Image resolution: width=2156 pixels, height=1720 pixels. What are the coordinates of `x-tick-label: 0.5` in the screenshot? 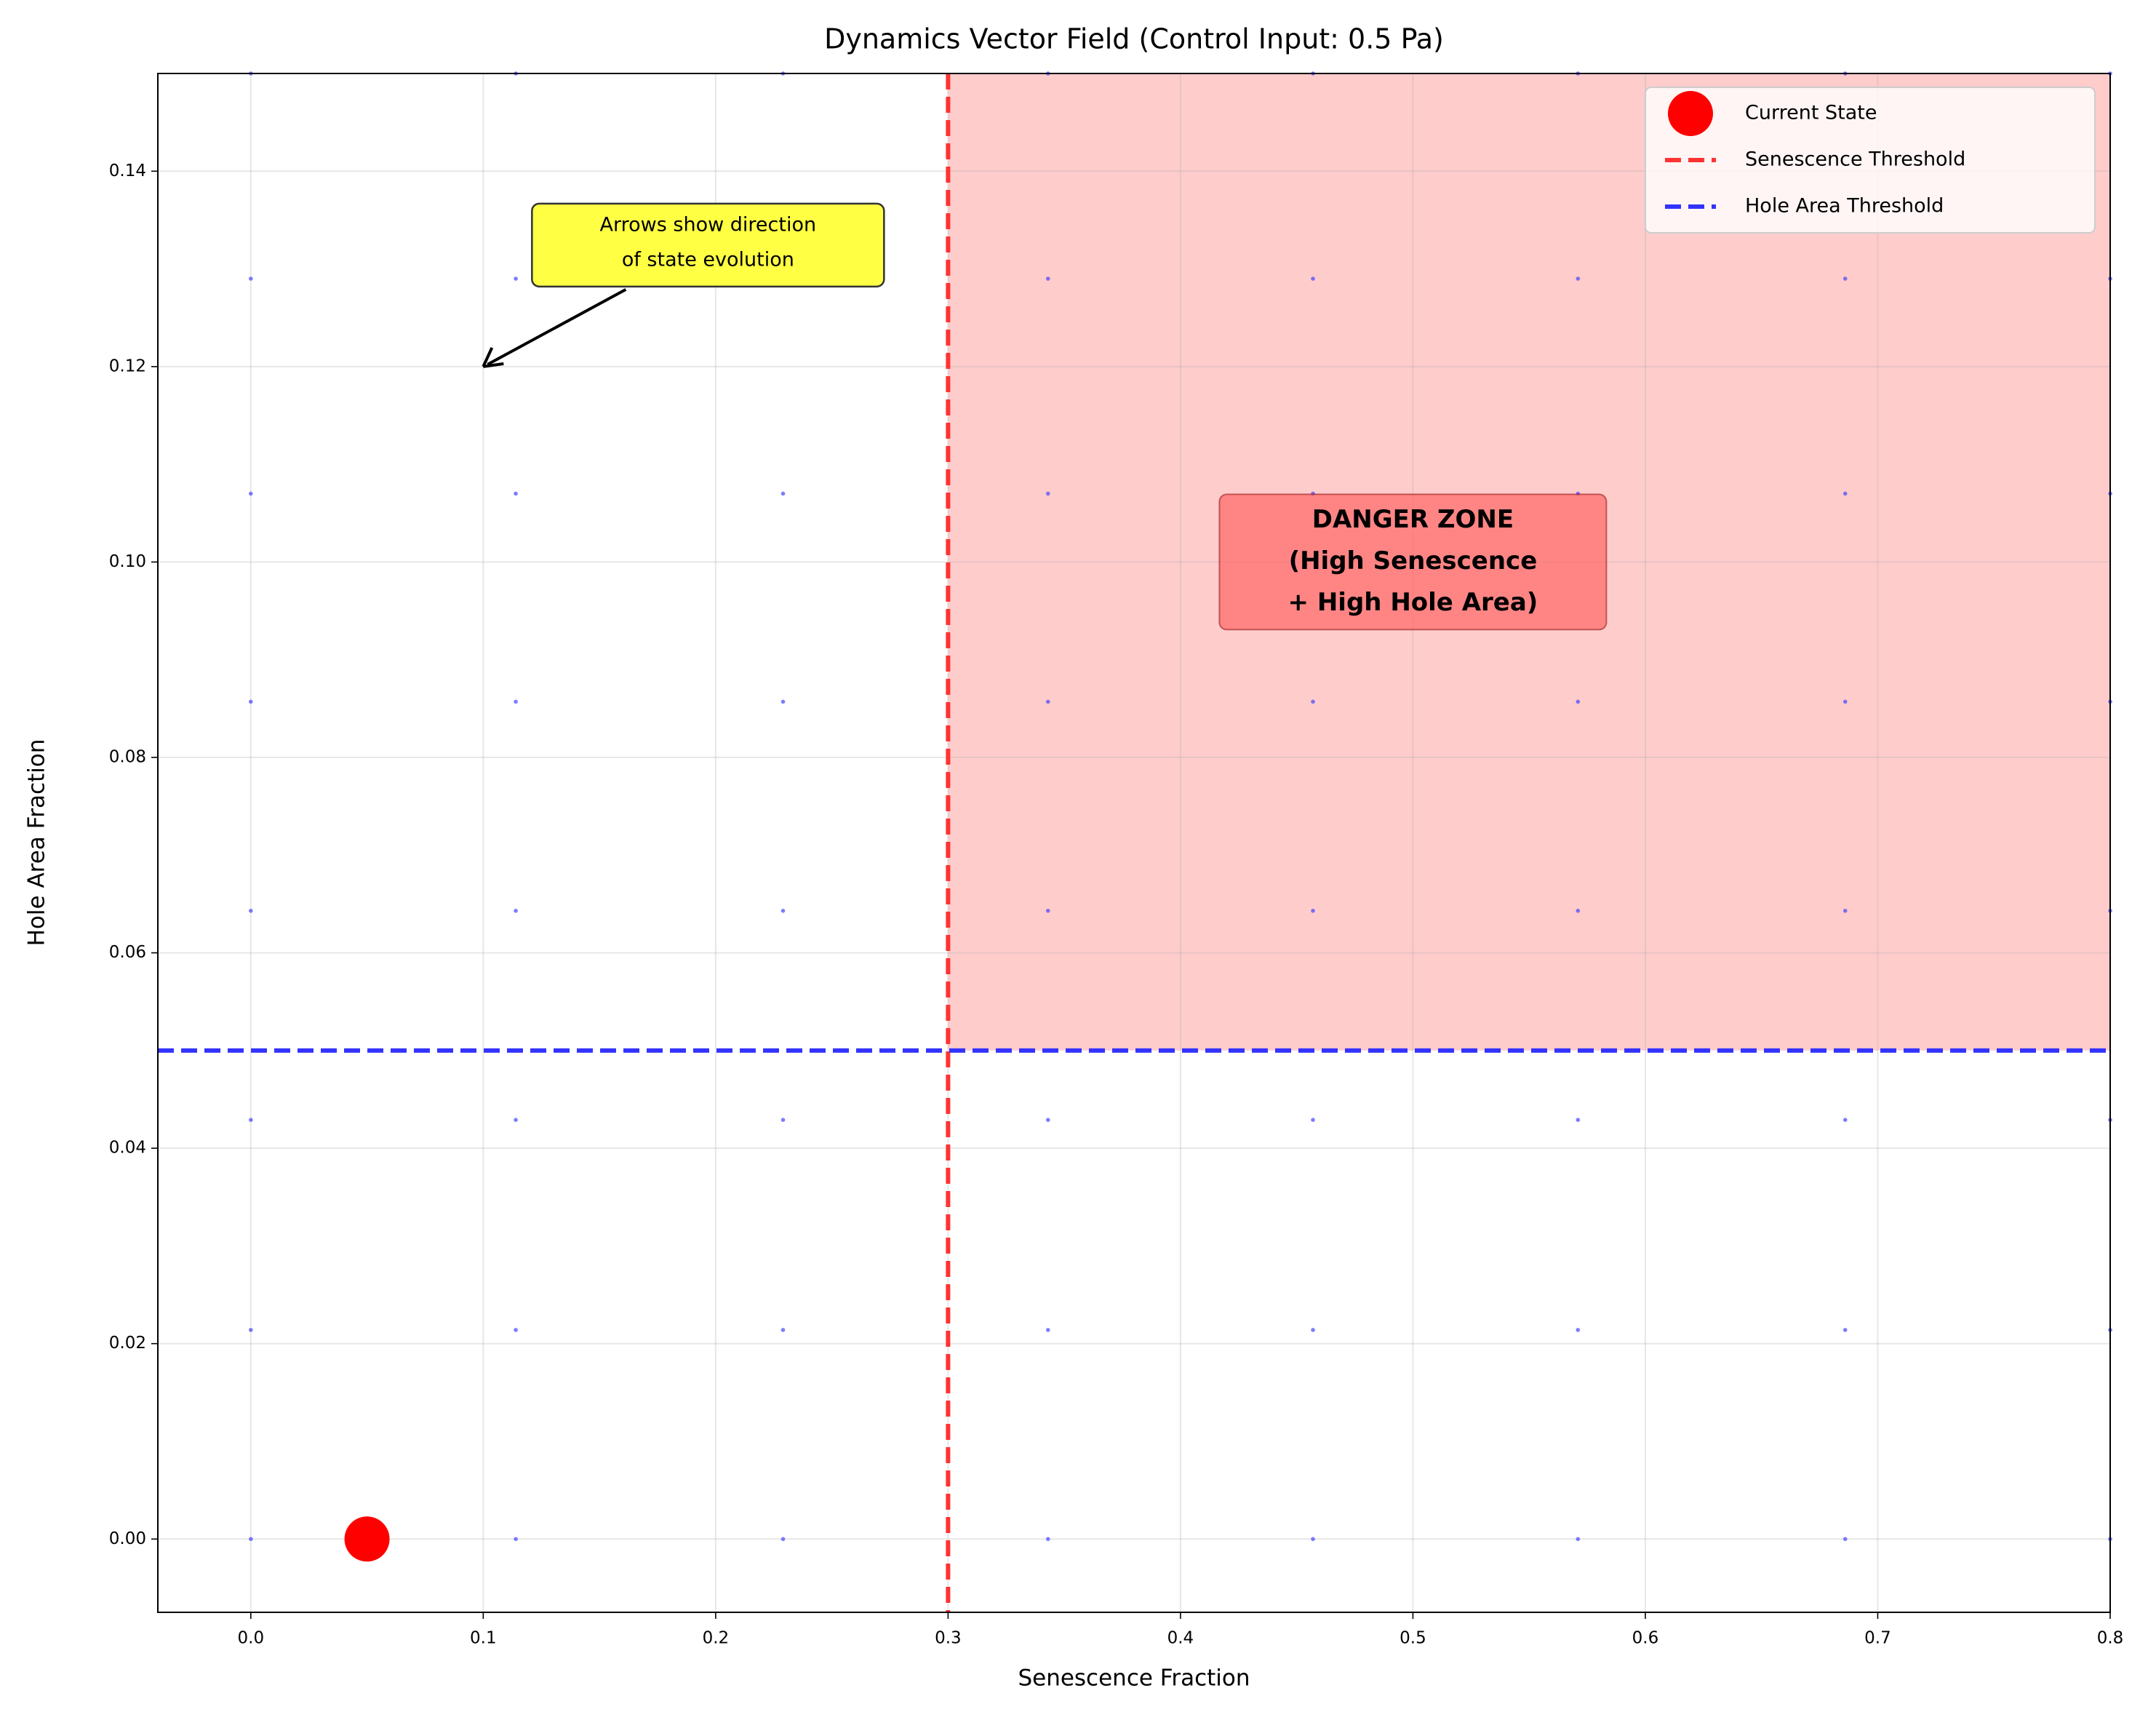 It's located at (1413, 1638).